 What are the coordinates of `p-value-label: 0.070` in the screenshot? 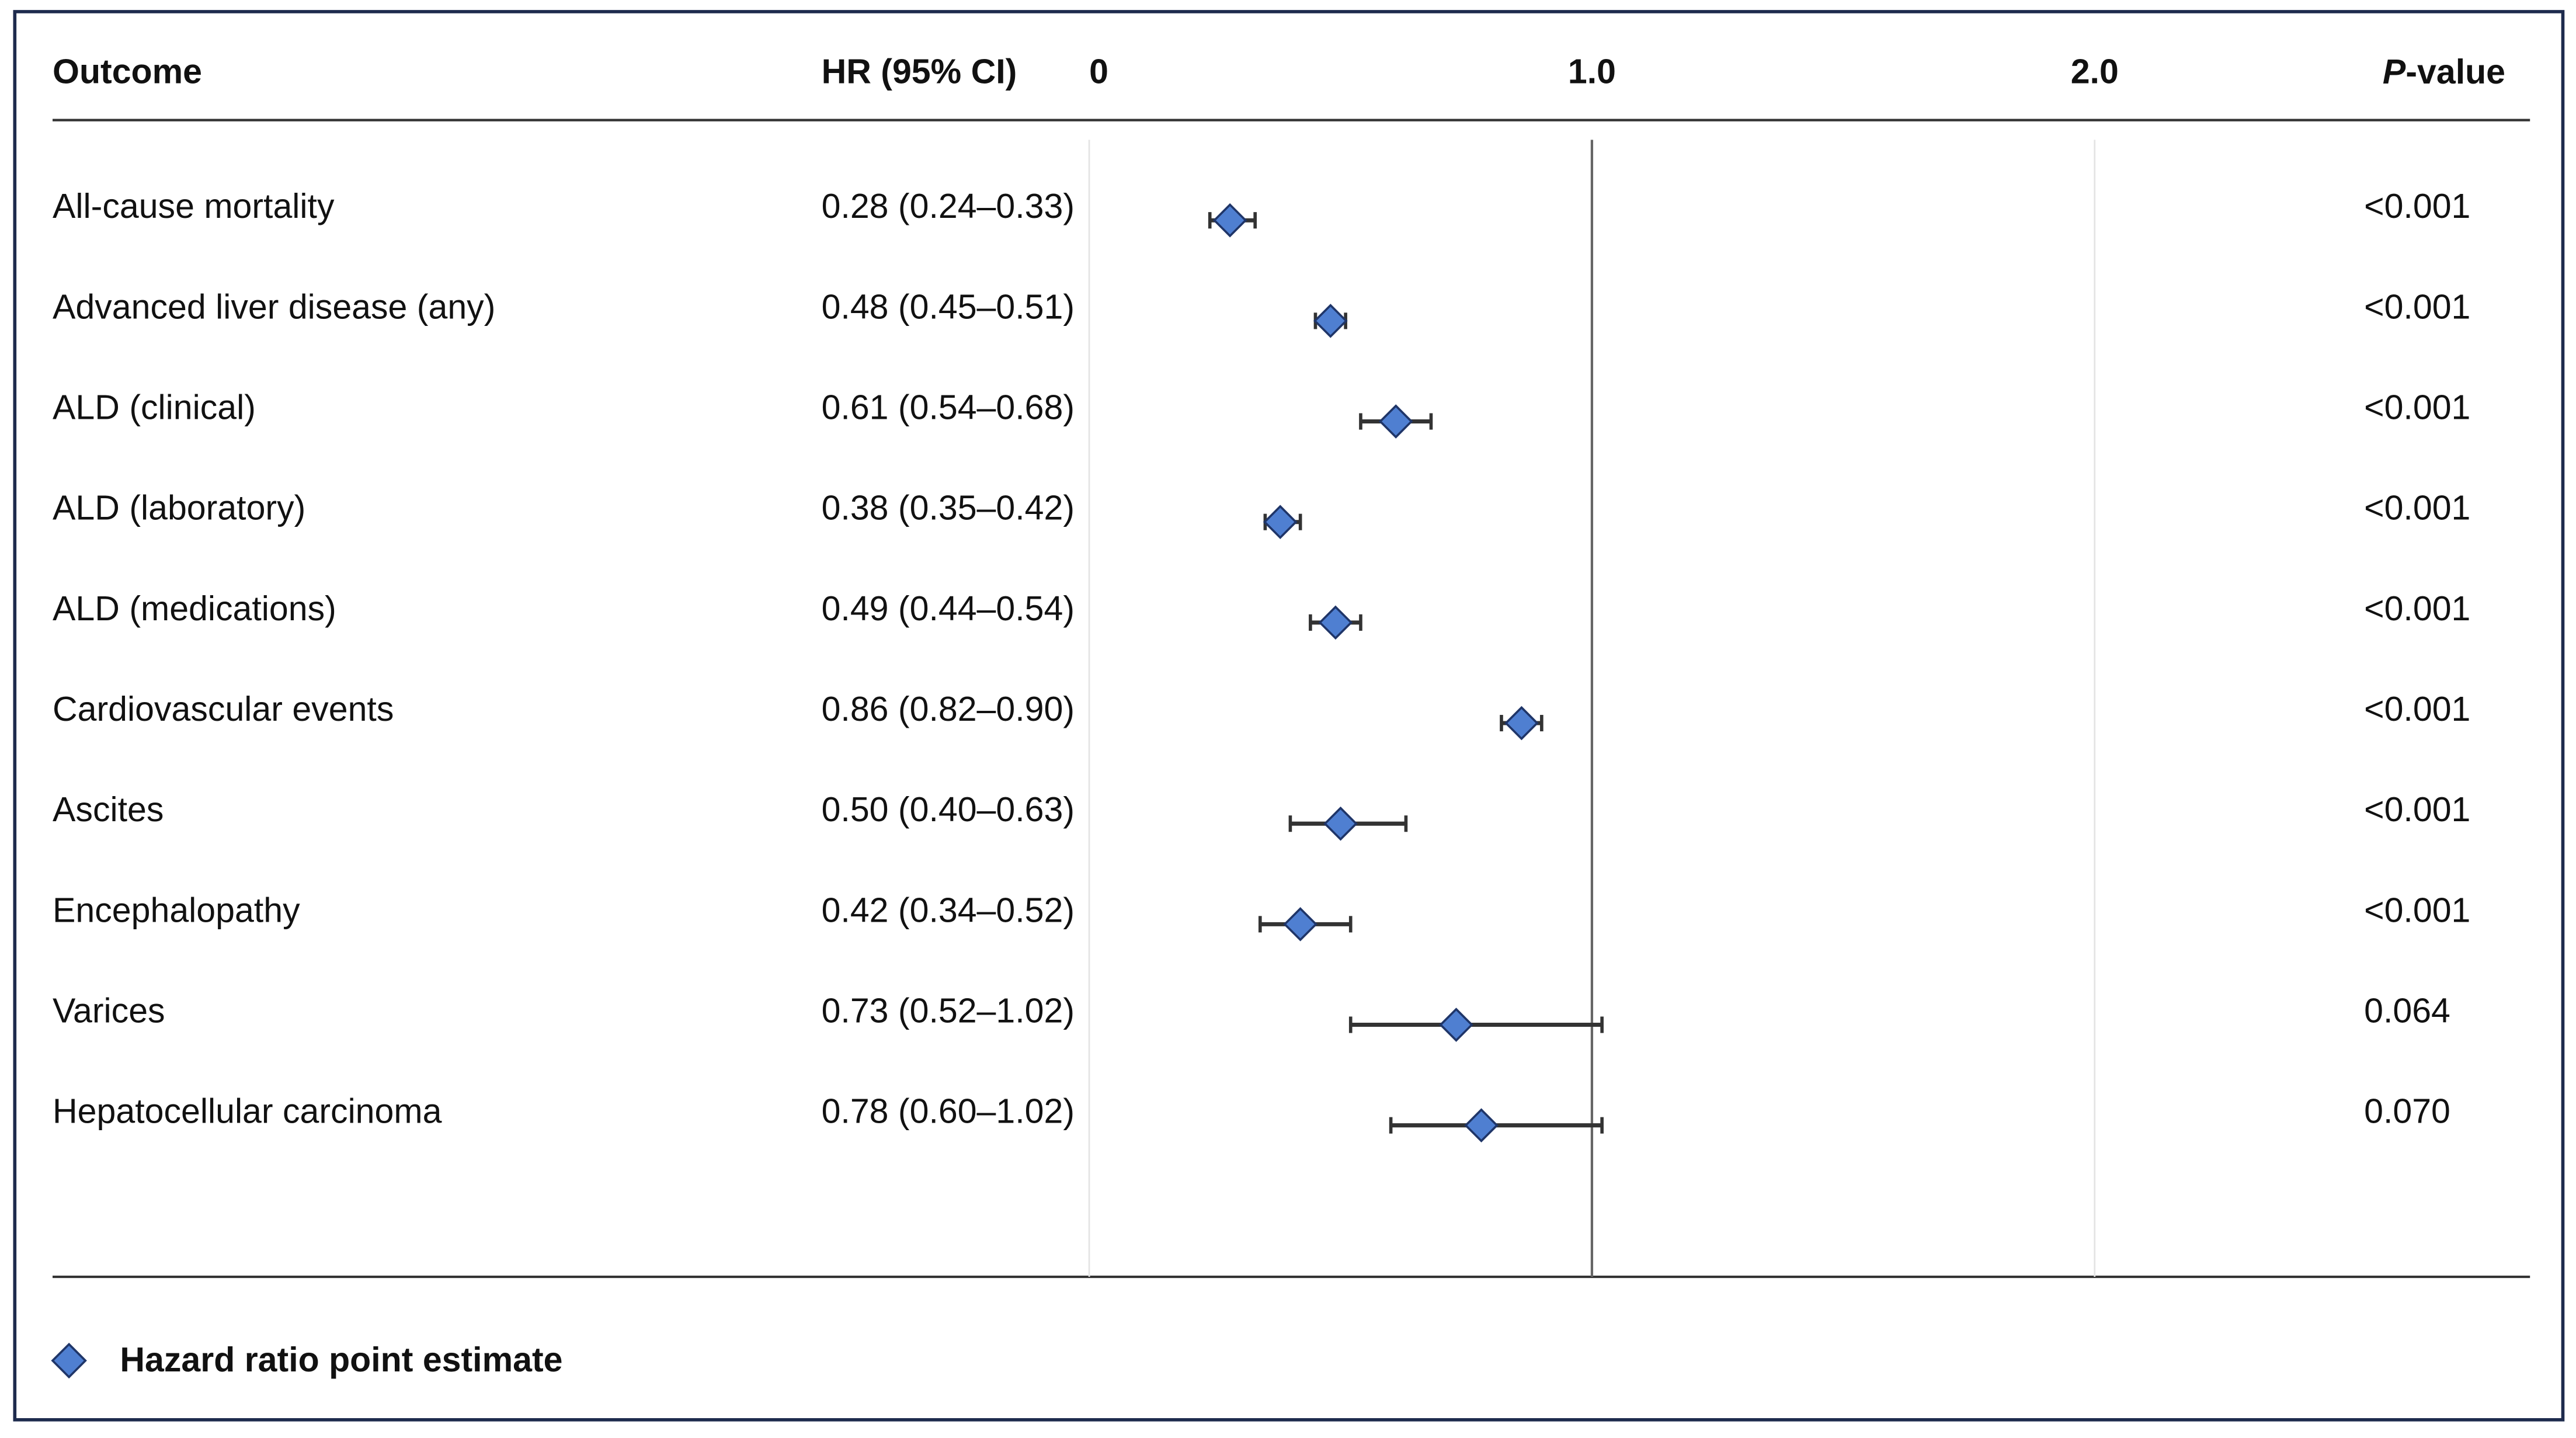 It's located at (2407, 1112).